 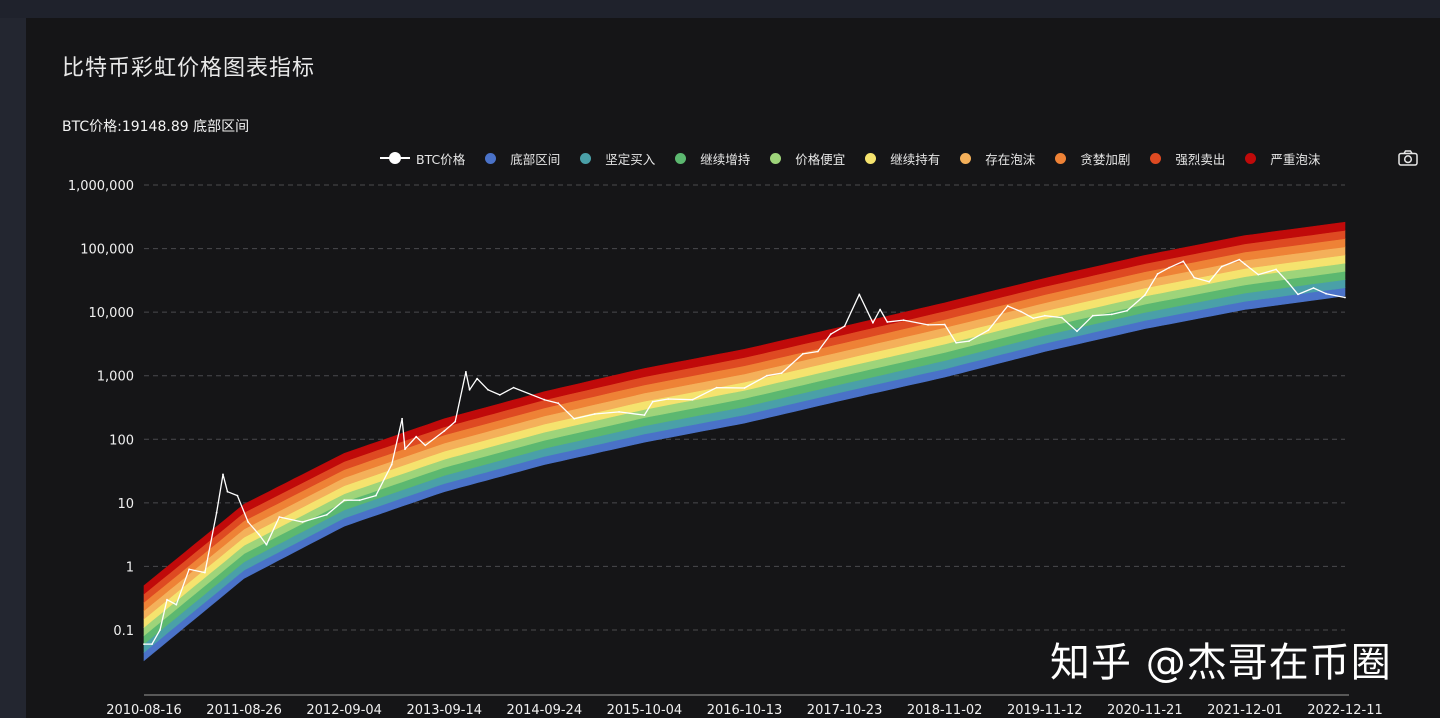 I want to click on legend-item: 继续持有, so click(x=902, y=158).